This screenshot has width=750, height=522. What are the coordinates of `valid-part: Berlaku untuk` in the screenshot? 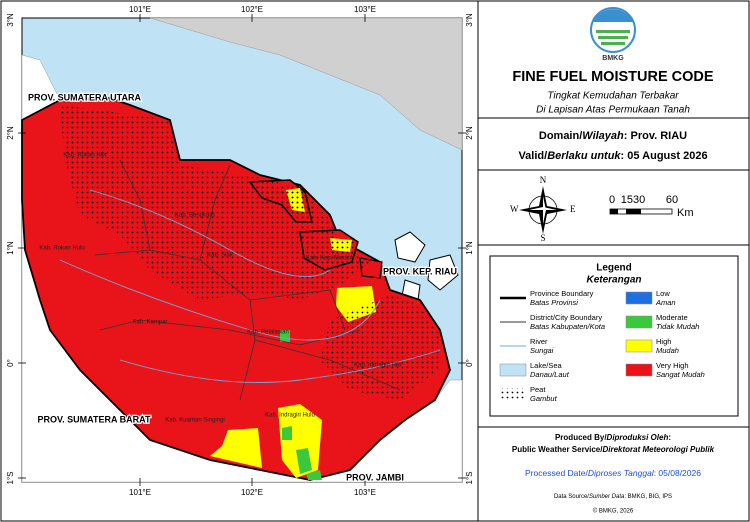 It's located at (584, 156).